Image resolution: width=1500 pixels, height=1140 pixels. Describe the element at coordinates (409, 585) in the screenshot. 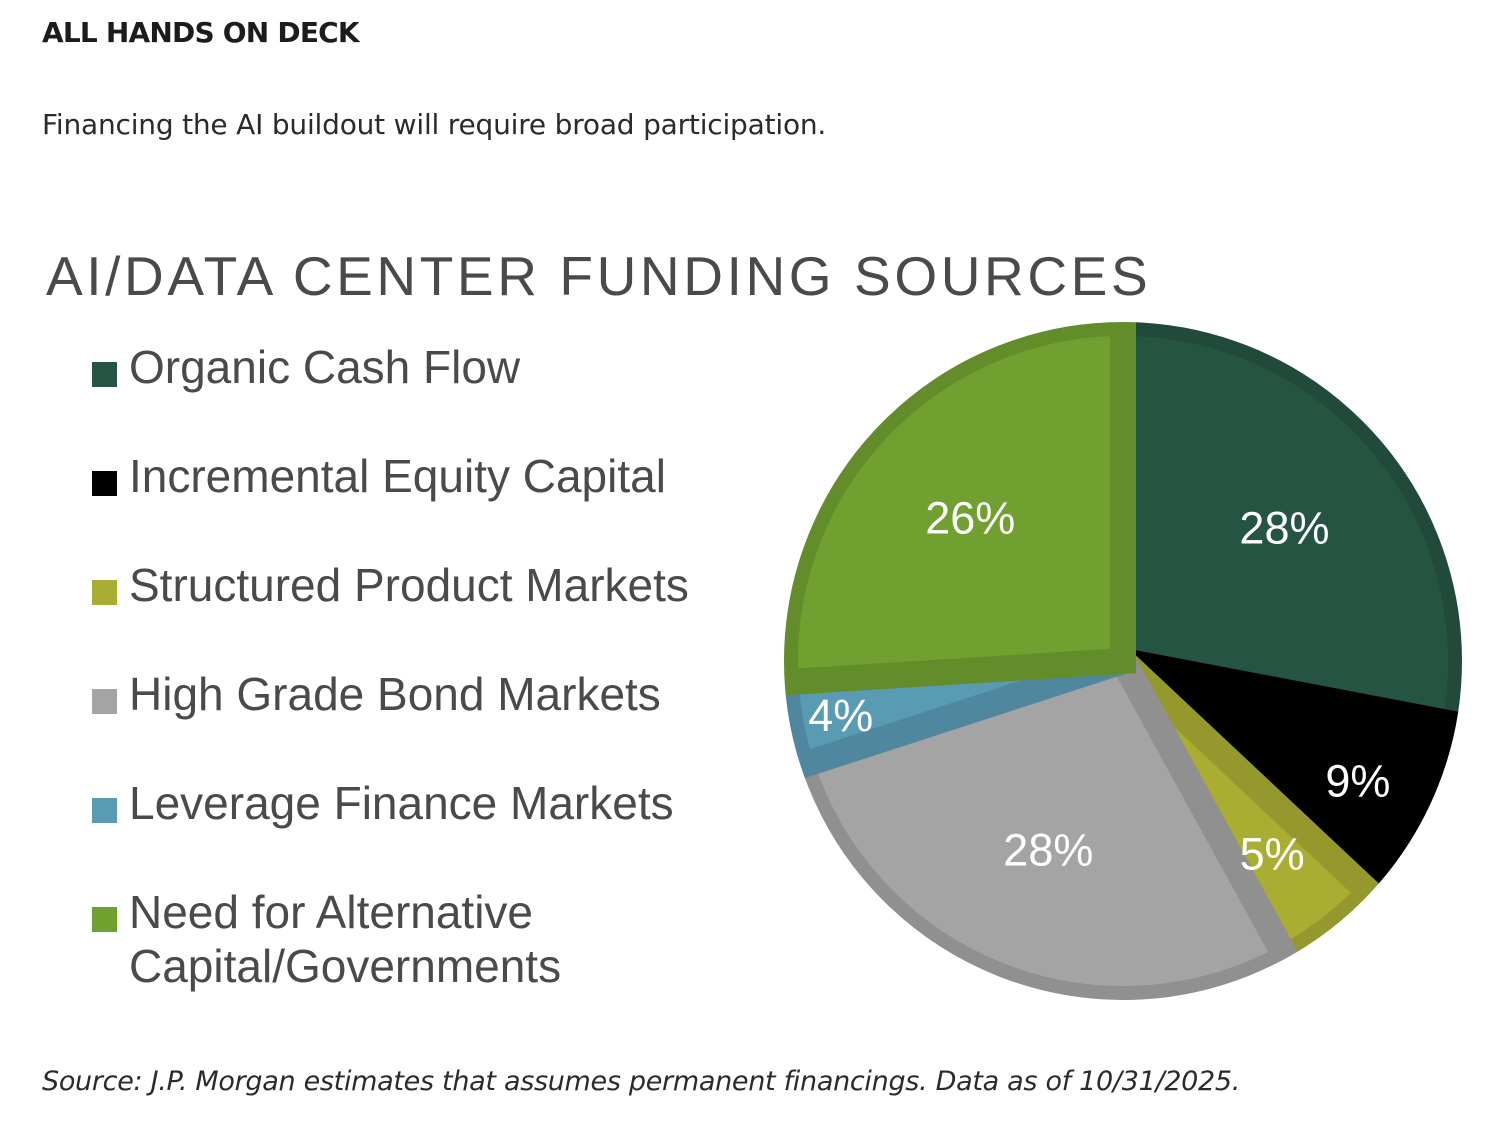

I see `legend-label: Structured Product Markets` at that location.